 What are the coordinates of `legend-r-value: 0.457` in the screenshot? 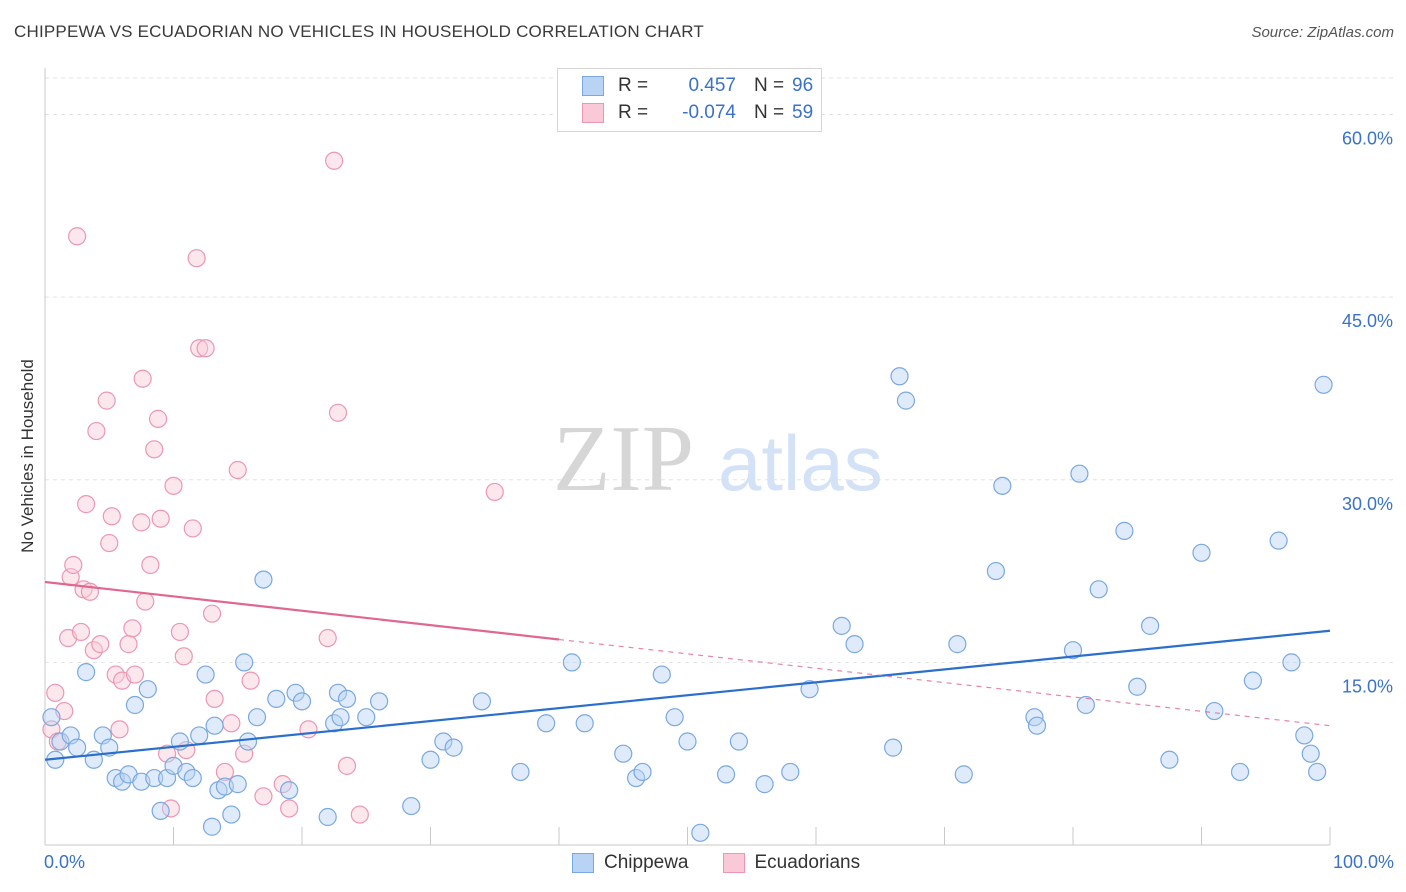 It's located at (712, 85).